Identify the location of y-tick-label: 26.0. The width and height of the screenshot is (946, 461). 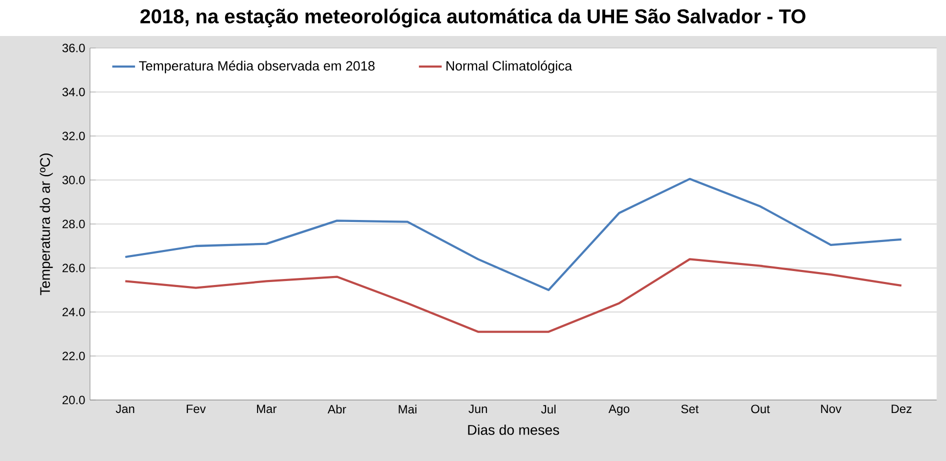
(73, 268).